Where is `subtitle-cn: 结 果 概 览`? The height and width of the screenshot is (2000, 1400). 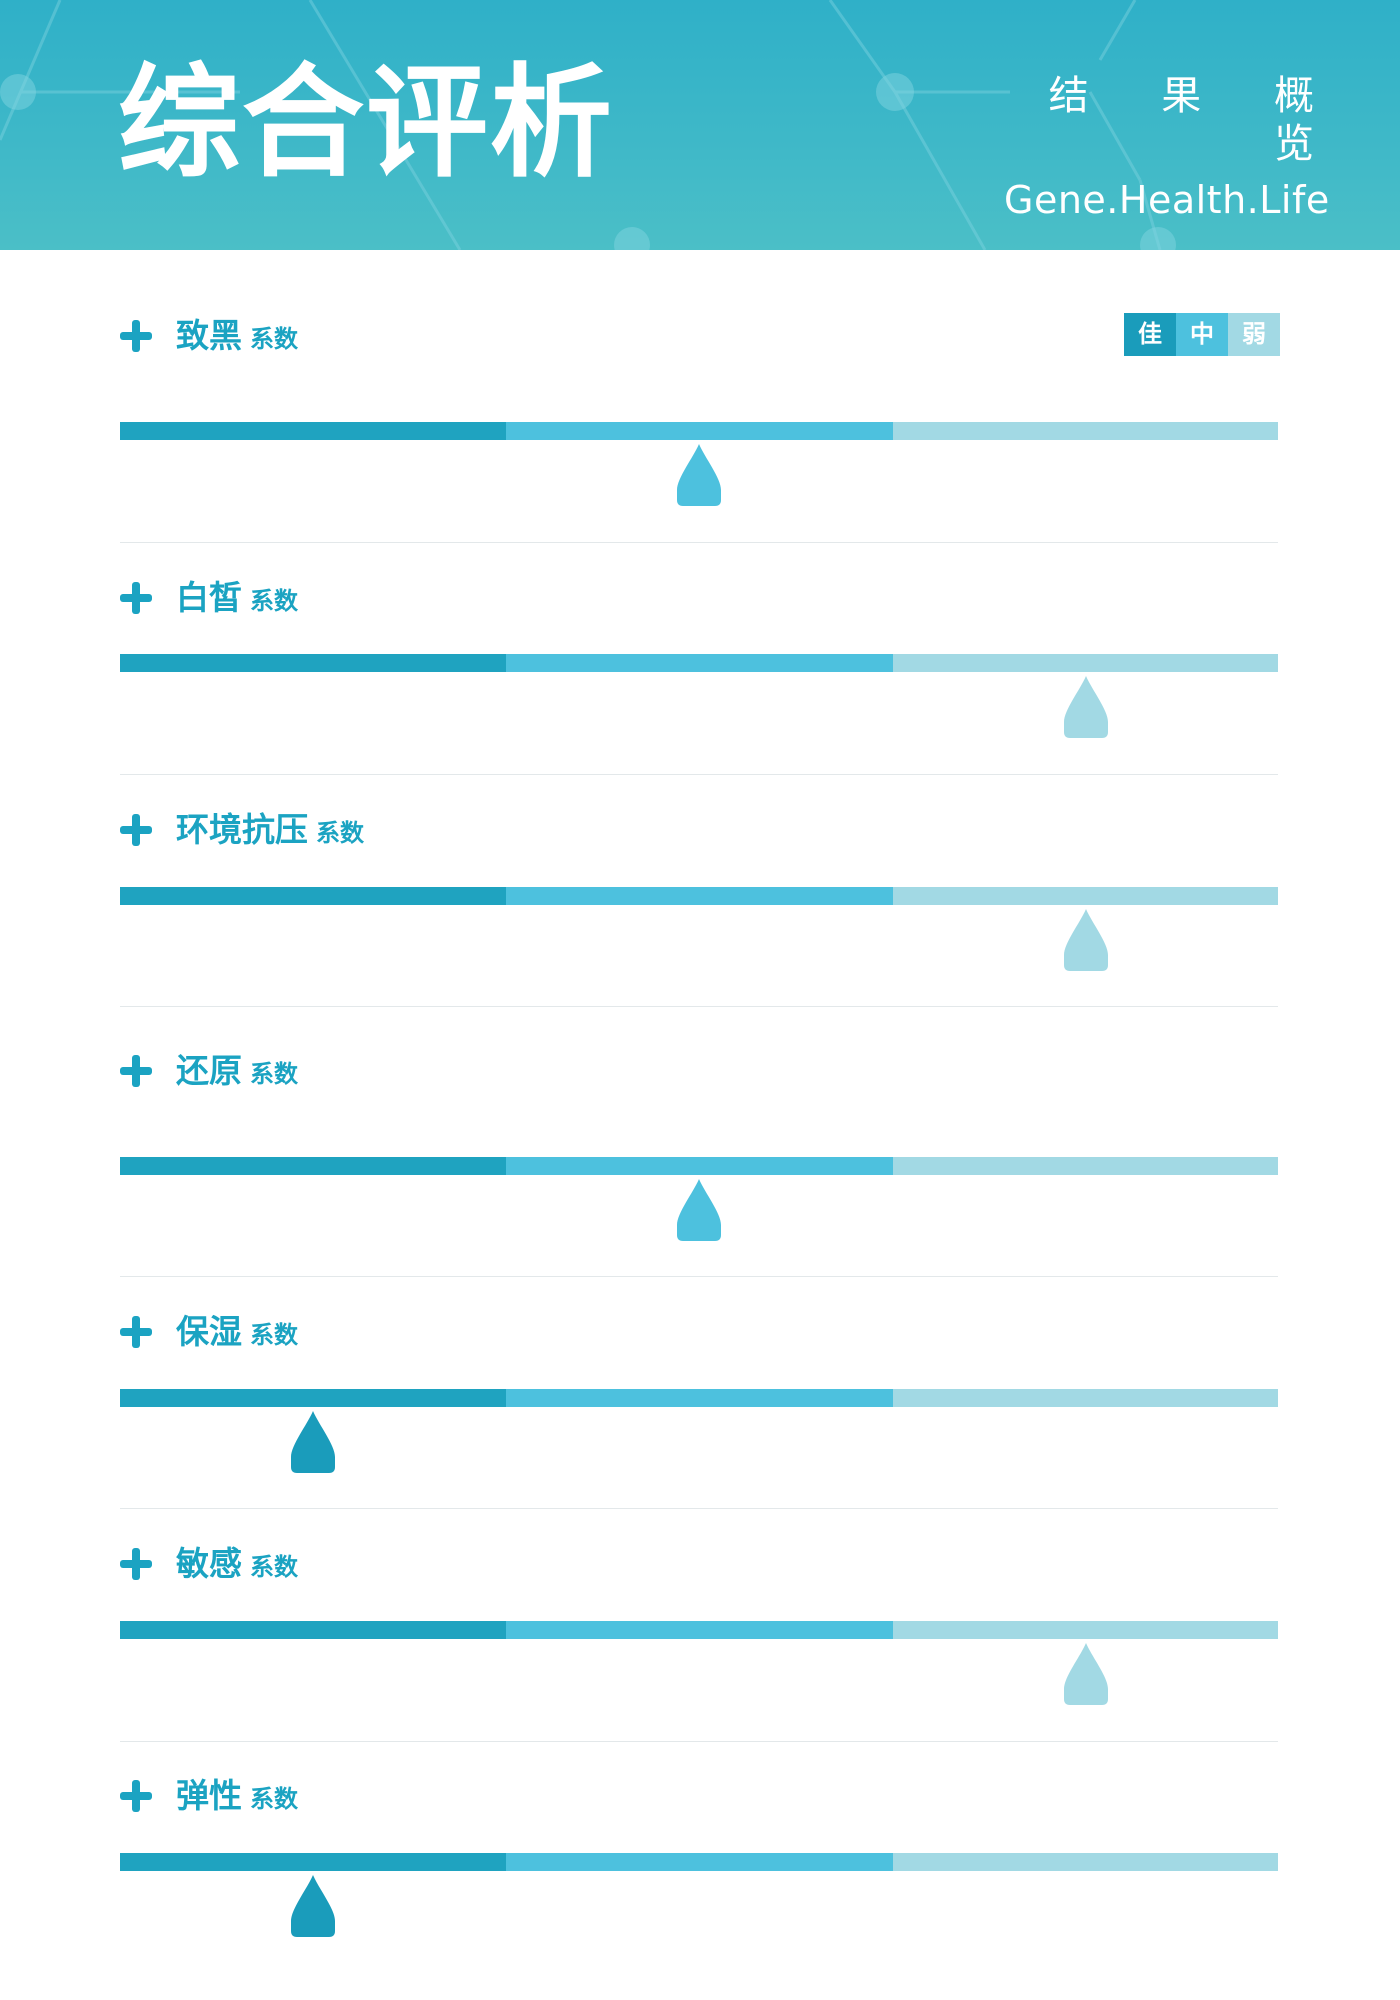
subtitle-cn: 结 果 概 览 is located at coordinates (1196, 120).